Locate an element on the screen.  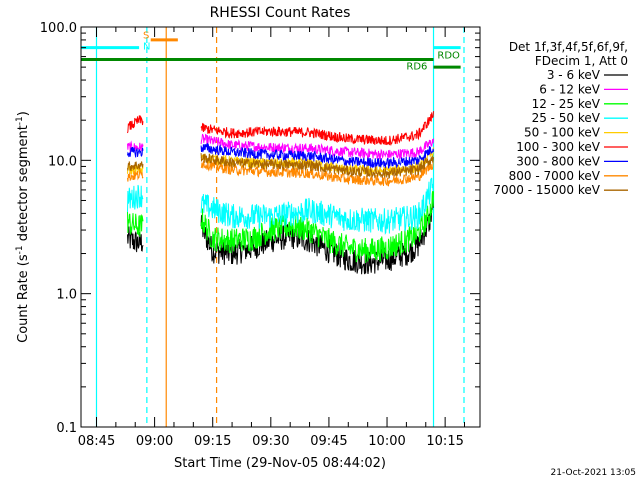
flag-label: N is located at coordinates (146, 46).